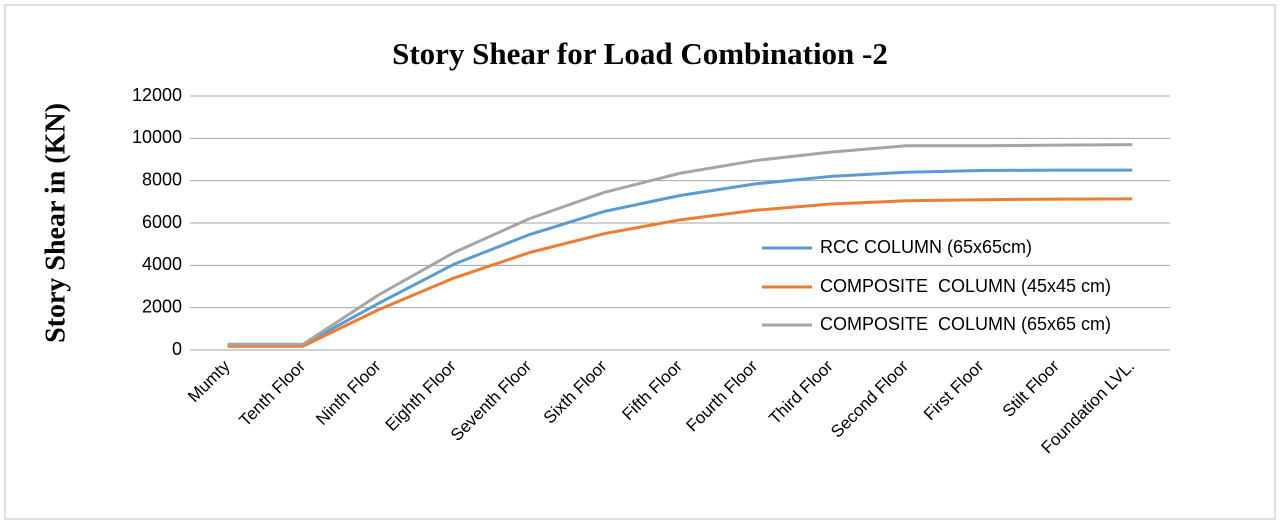 The width and height of the screenshot is (1280, 523). What do you see at coordinates (162, 264) in the screenshot?
I see `y-tick-label: 4000` at bounding box center [162, 264].